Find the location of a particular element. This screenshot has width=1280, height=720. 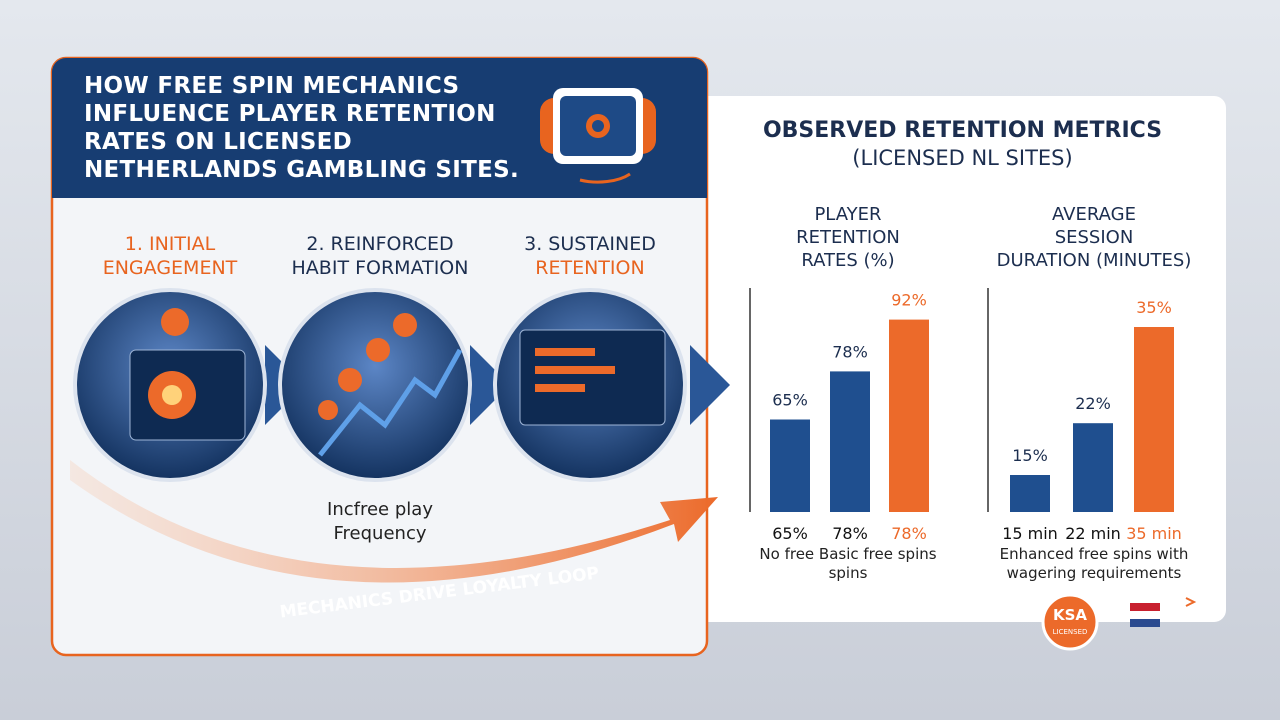

ksa-badge is located at coordinates (1070, 622).